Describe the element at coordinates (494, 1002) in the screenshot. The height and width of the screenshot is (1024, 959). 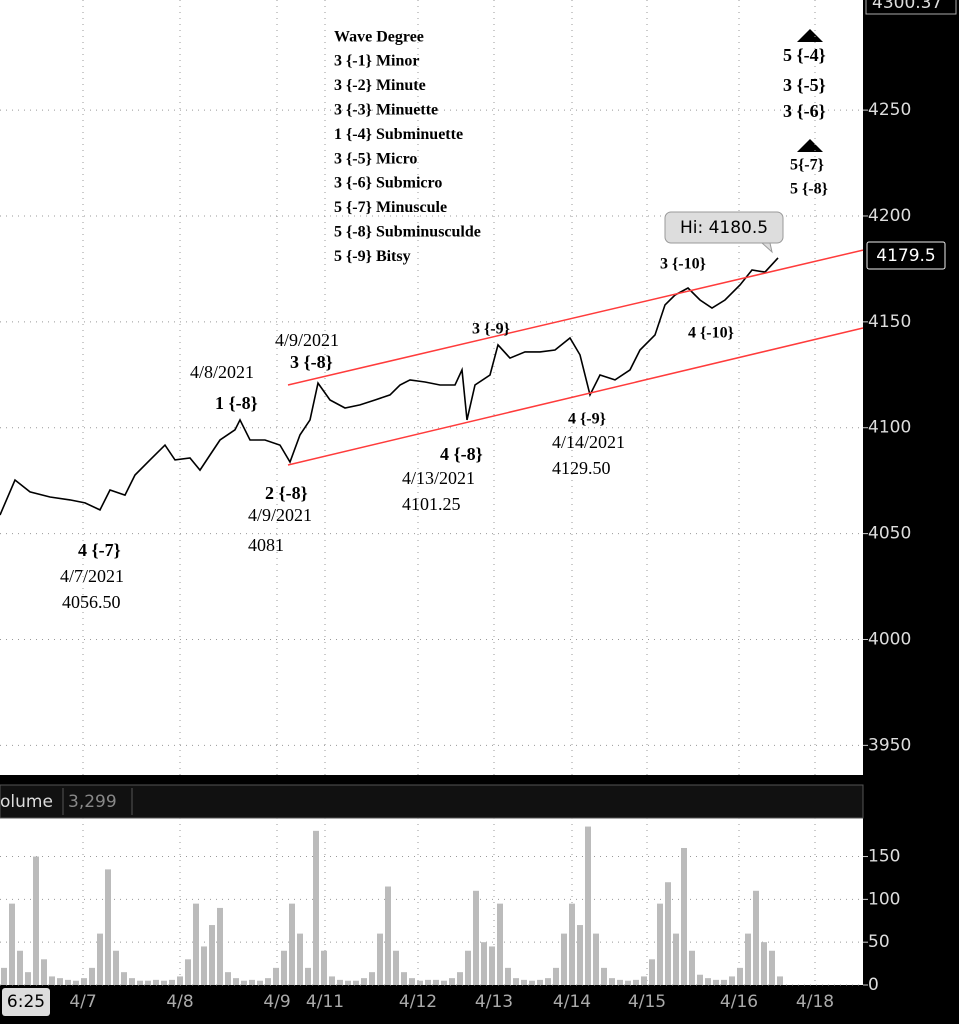
I see `x-tick-label: 4/13` at that location.